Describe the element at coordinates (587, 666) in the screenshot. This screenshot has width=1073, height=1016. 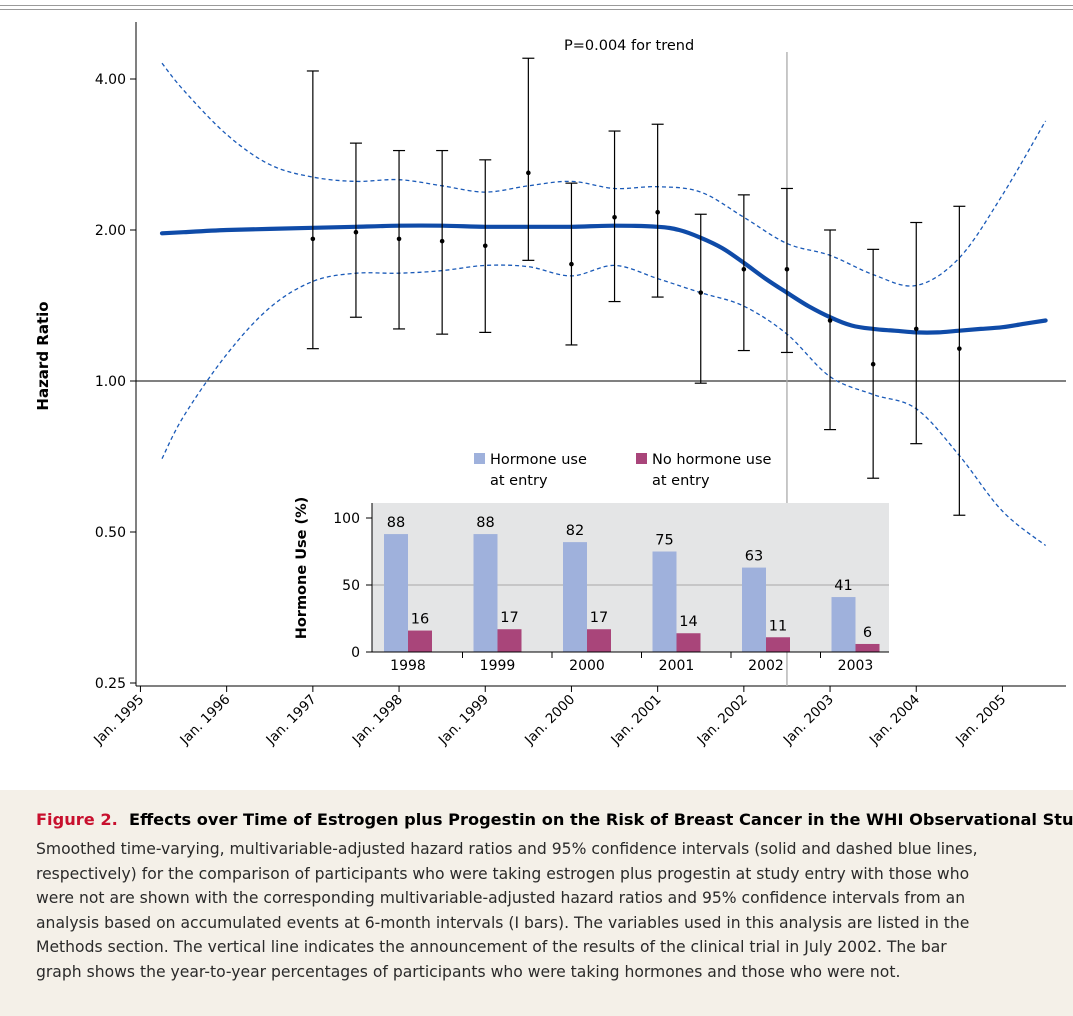
I see `inset-x-tick-label: 2000` at that location.